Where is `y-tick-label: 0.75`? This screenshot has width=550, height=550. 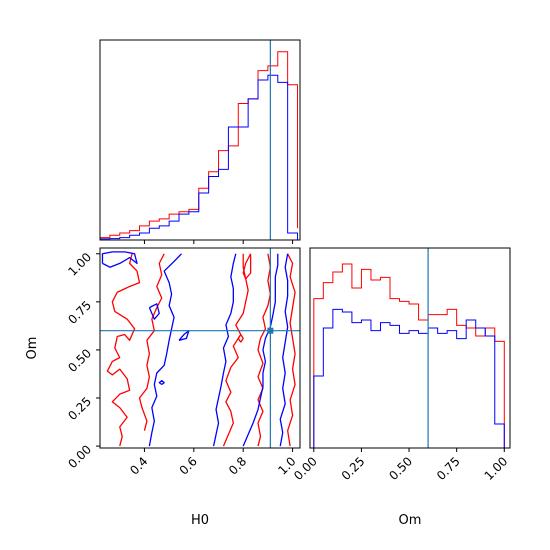 y-tick-label: 0.75 is located at coordinates (79, 312).